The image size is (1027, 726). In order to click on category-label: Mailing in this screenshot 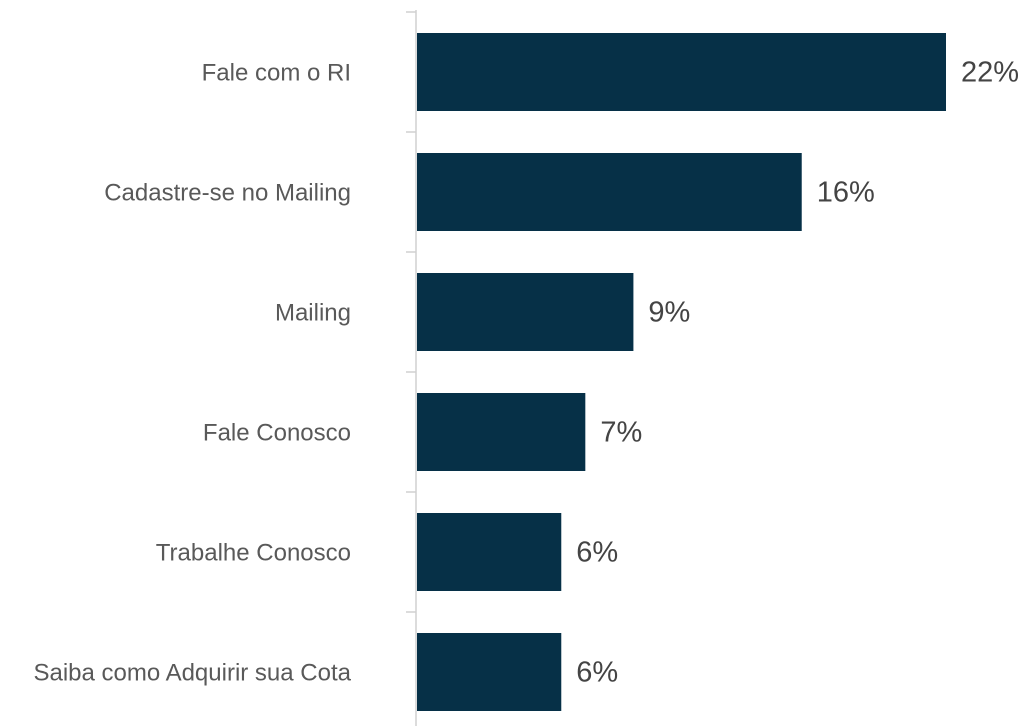, I will do `click(313, 312)`.